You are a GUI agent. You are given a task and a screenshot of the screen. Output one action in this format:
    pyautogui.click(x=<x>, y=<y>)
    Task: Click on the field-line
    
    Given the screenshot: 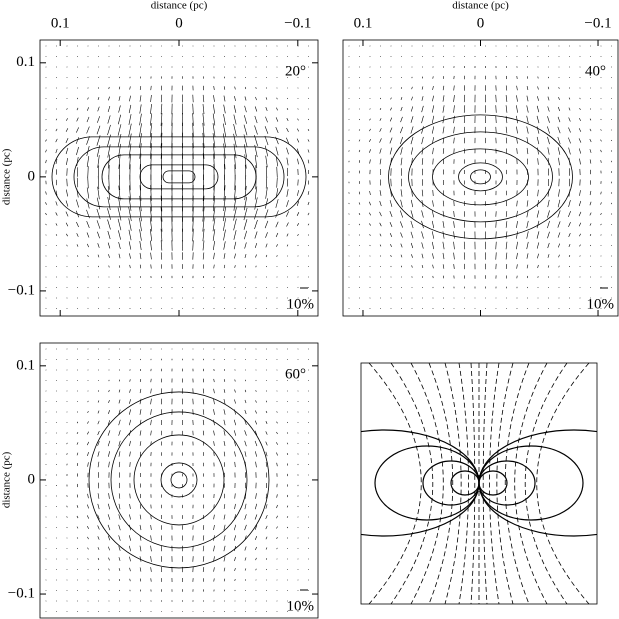 What is the action you would take?
    pyautogui.click(x=453, y=483)
    